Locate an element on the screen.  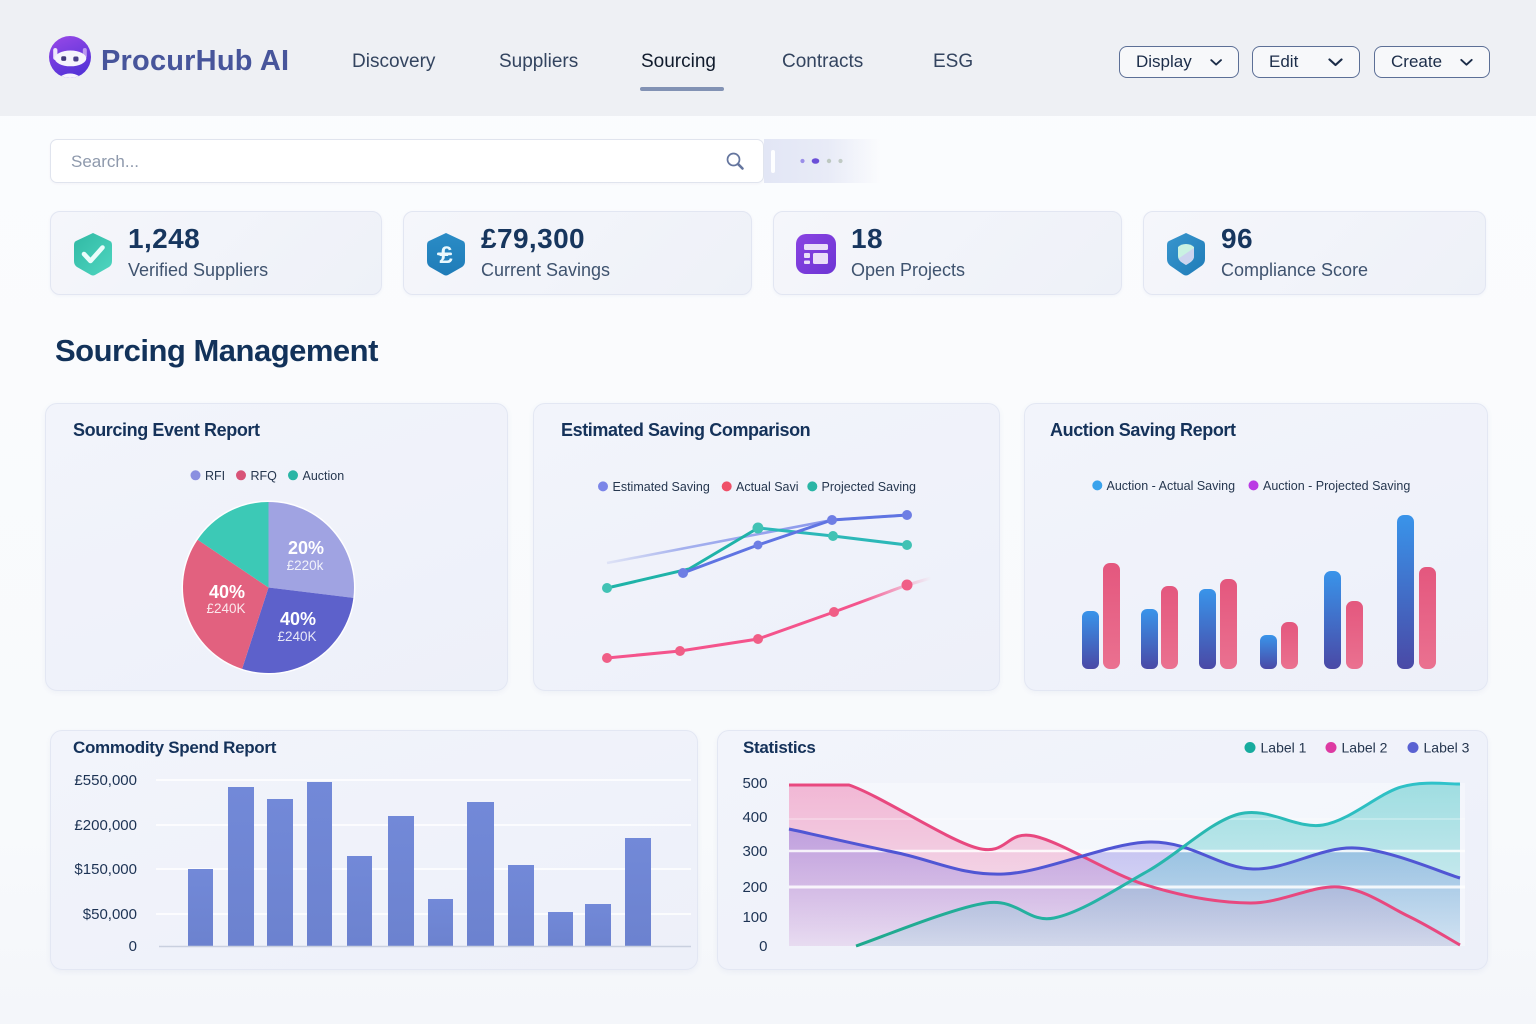
svg-text: 300 is located at coordinates (754, 851).